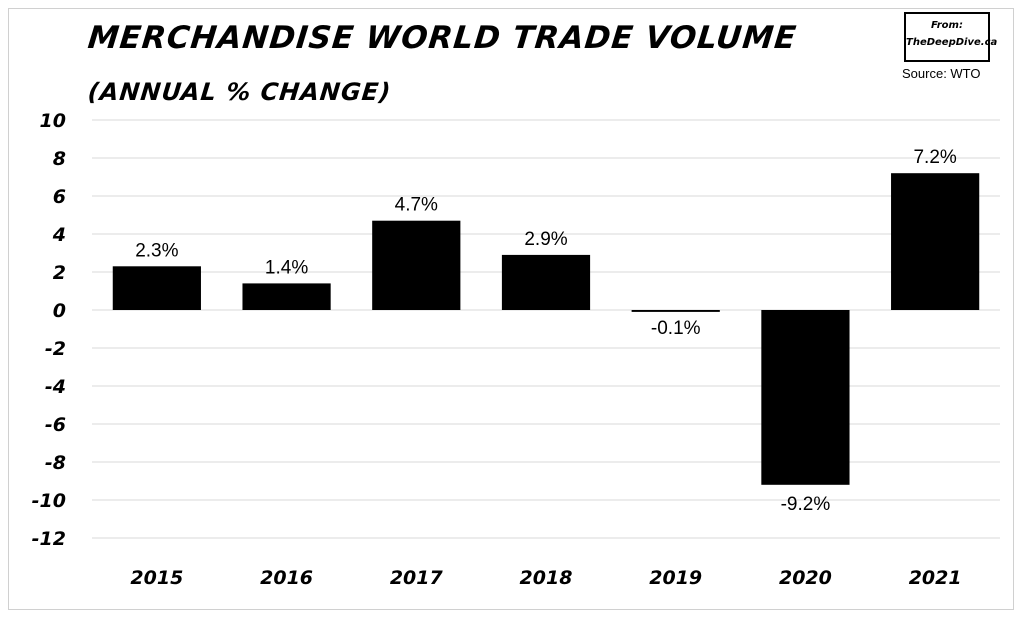 The image size is (1024, 621). I want to click on y-tick-label: -4, so click(55, 387).